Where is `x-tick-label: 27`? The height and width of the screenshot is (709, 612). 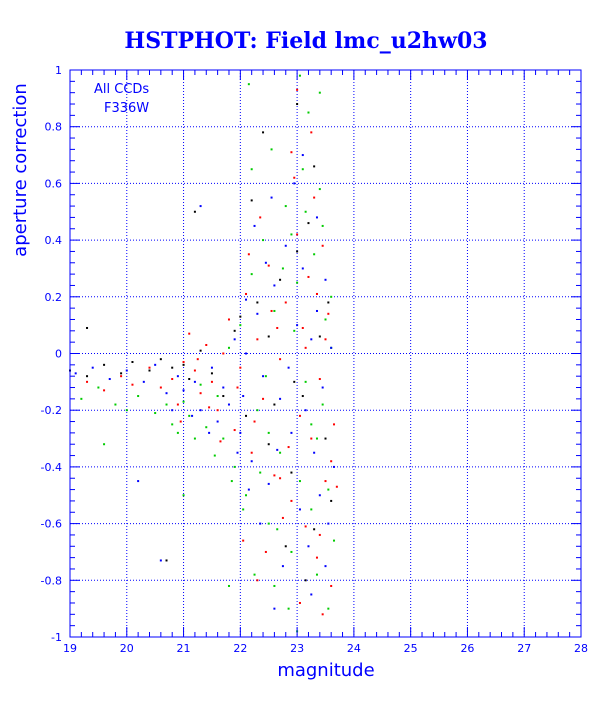 x-tick-label: 27 is located at coordinates (524, 648).